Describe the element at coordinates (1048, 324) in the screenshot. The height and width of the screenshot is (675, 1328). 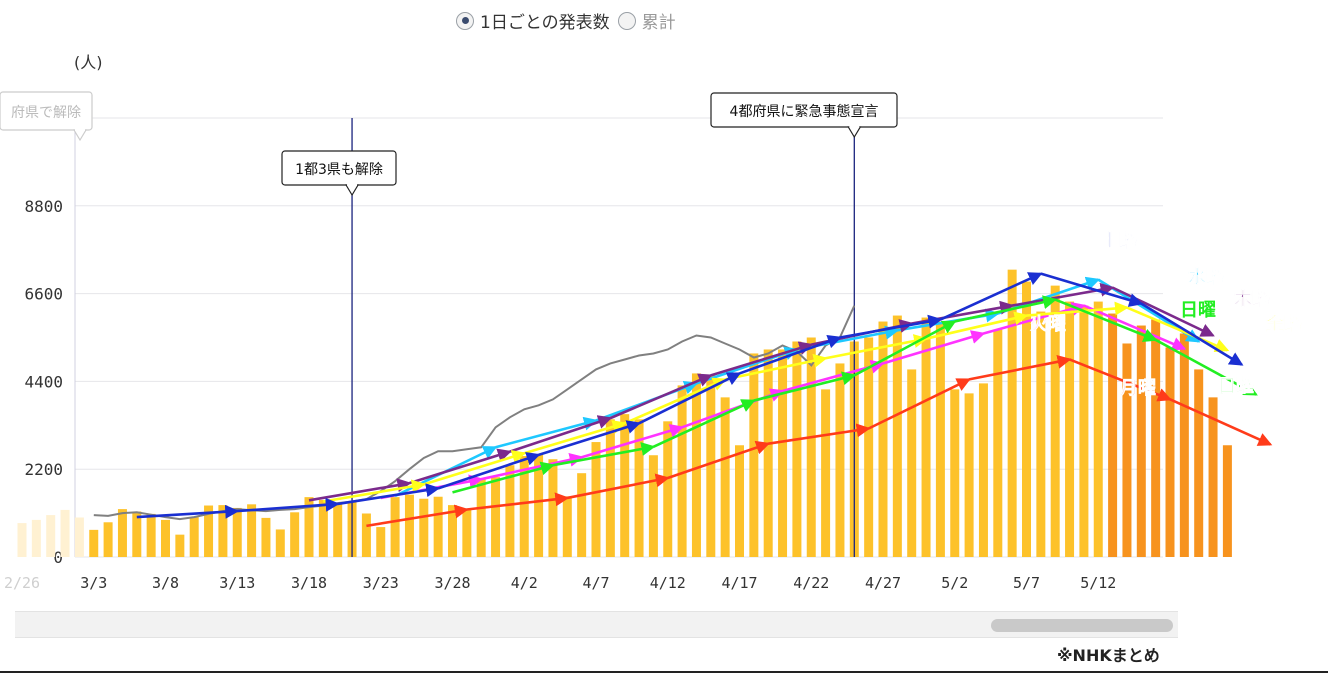
I see `series-label: 火曜` at that location.